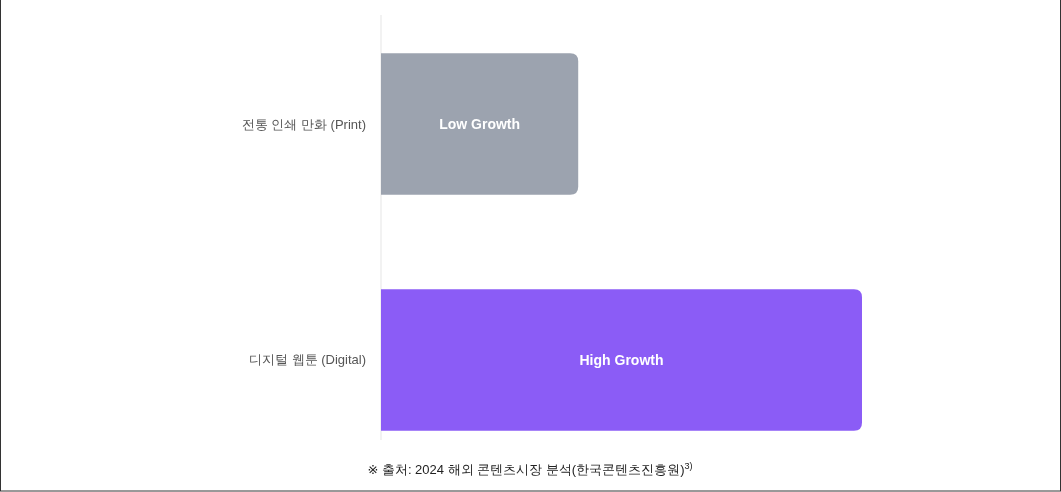  What do you see at coordinates (621, 359) in the screenshot?
I see `annotation: High Growth` at bounding box center [621, 359].